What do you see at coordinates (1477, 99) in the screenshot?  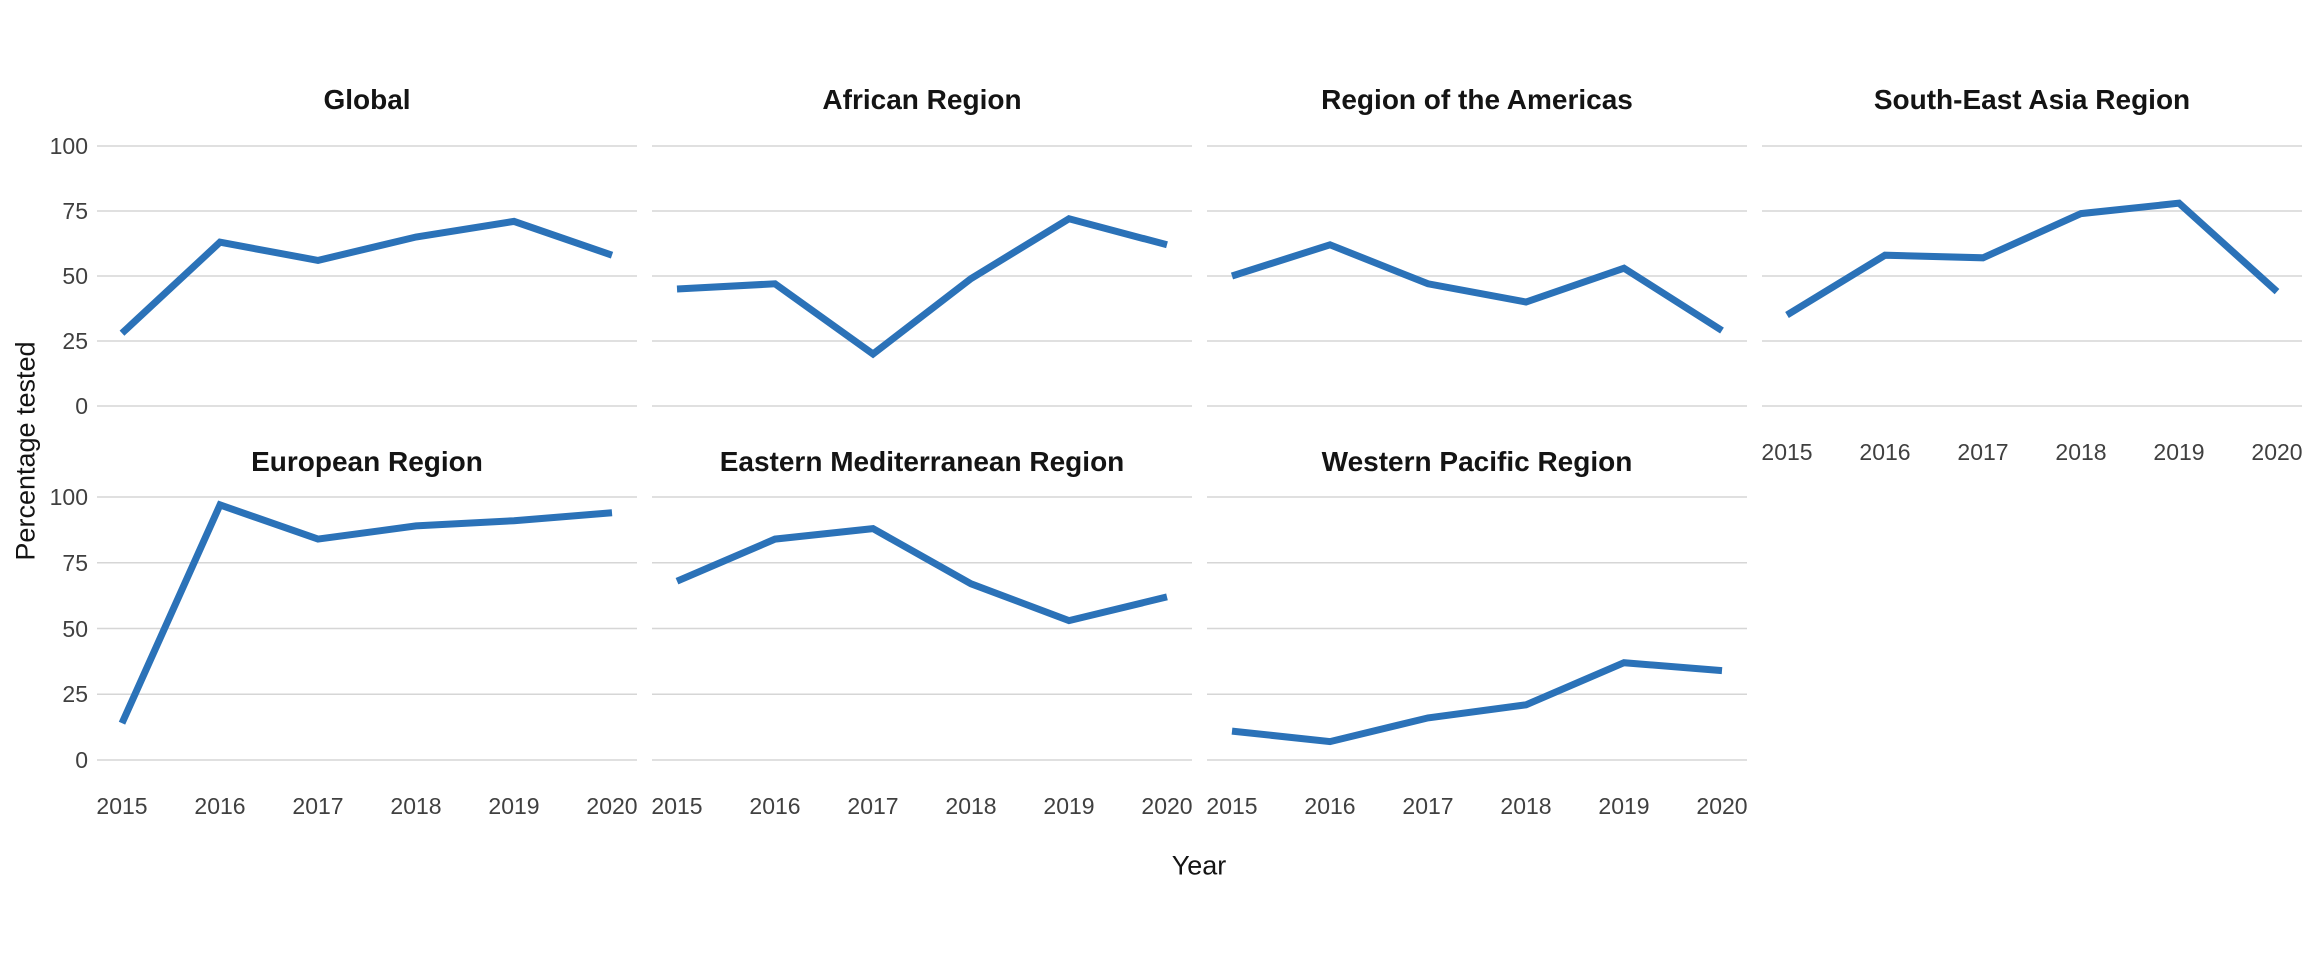 I see `facet-title: Region of the Americas` at bounding box center [1477, 99].